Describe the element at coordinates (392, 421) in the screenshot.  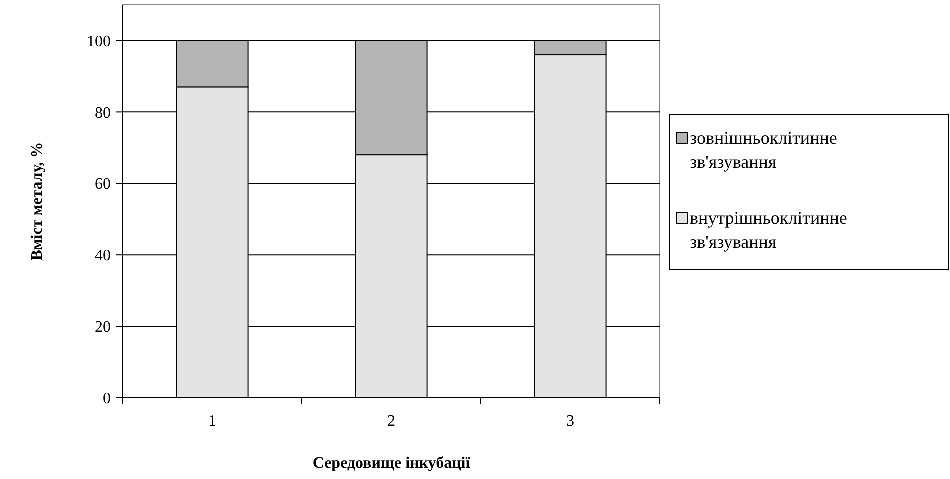
I see `x-tick-label: 2` at that location.